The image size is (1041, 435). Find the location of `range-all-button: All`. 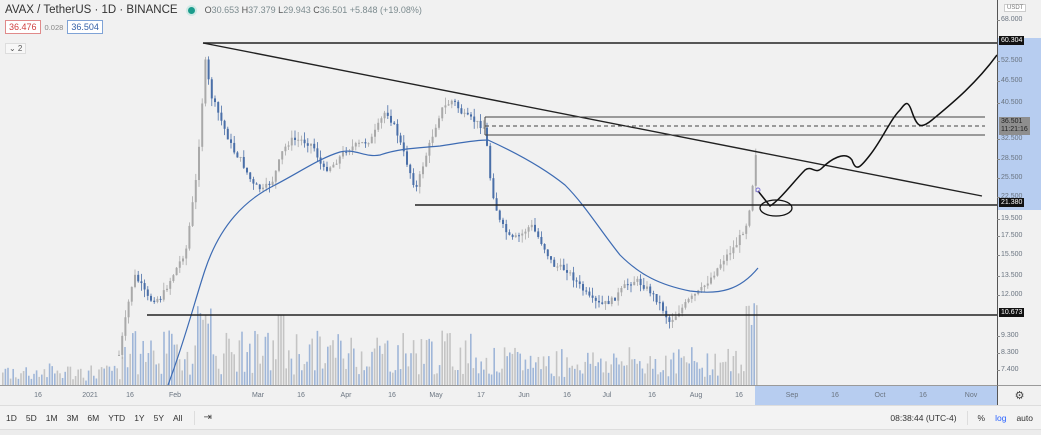

range-all-button: All is located at coordinates (178, 417).